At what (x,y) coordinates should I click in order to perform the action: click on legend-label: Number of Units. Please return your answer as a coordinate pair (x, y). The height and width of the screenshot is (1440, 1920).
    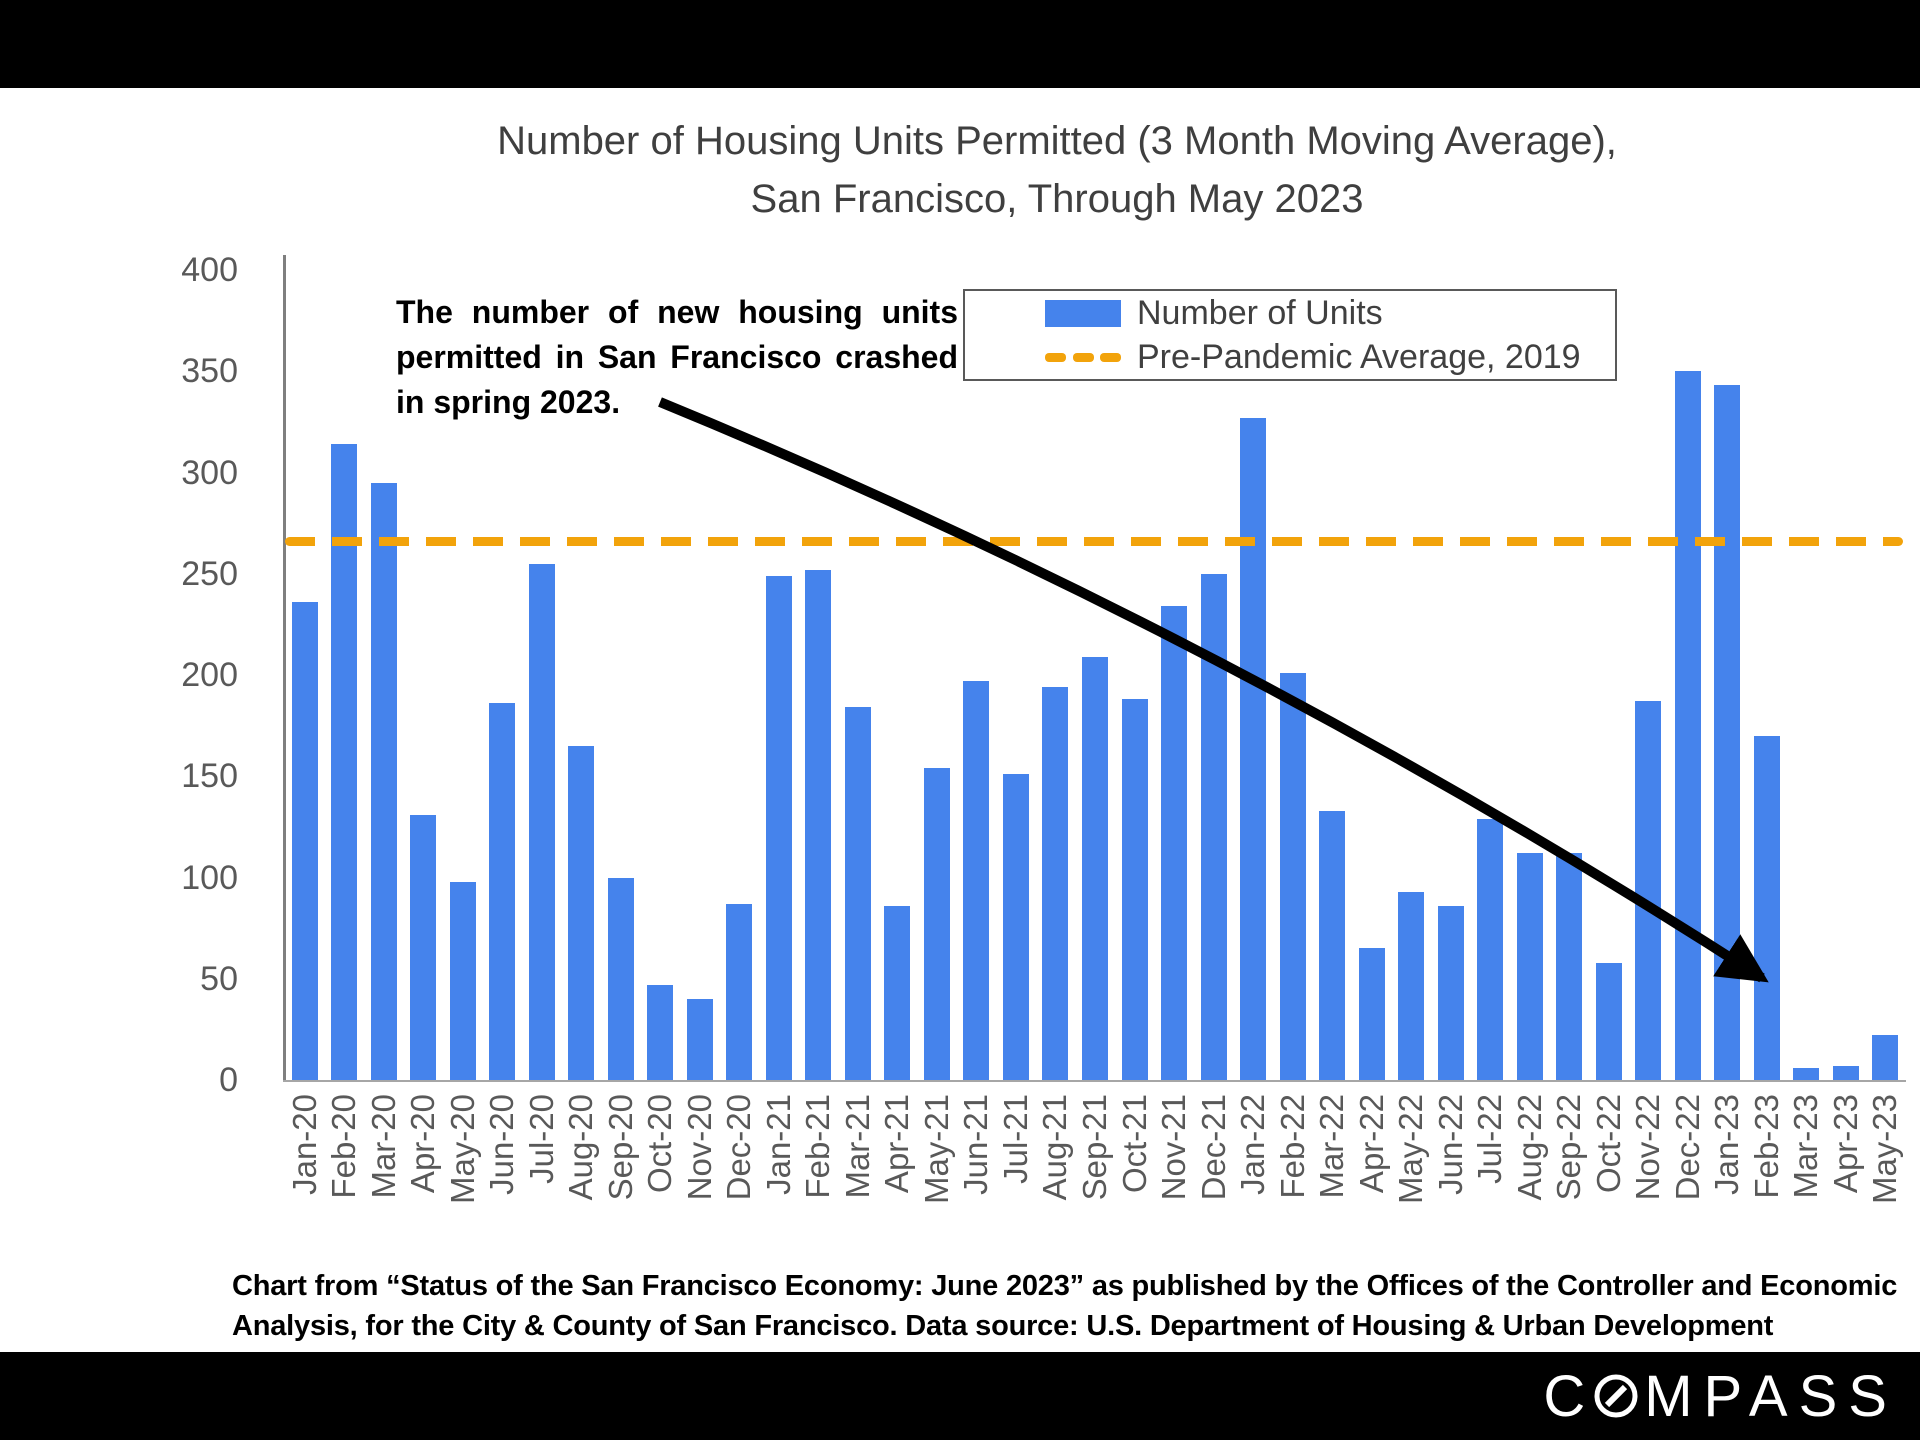
    Looking at the image, I should click on (1260, 312).